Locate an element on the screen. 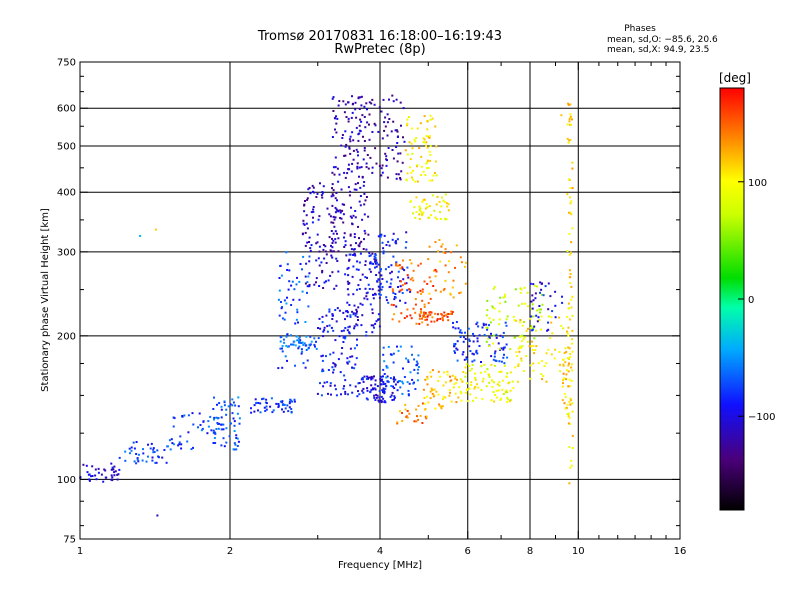 The width and height of the screenshot is (800, 600). colorbar-tick-label: −100 is located at coordinates (761, 417).